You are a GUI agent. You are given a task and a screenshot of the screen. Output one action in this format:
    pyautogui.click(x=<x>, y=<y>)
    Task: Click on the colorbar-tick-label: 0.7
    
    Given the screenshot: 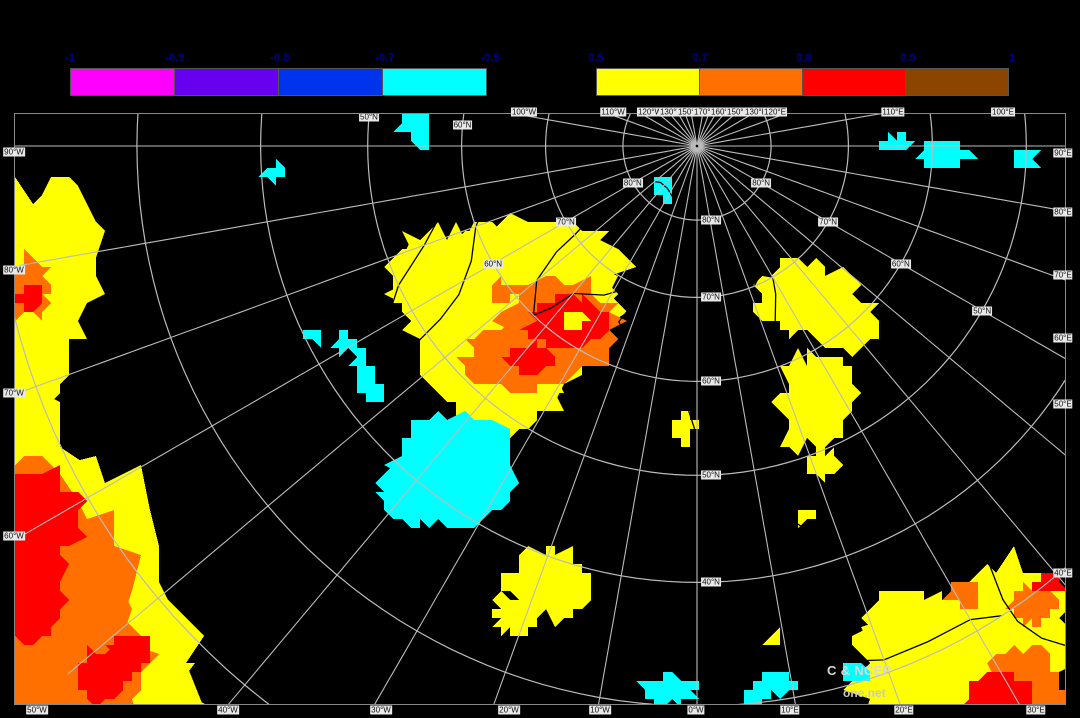 What is the action you would take?
    pyautogui.click(x=700, y=58)
    